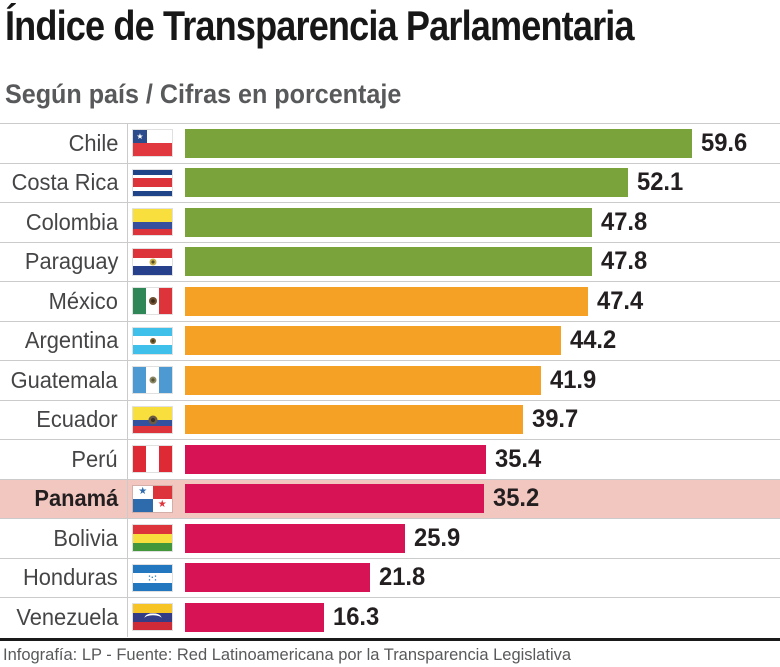  I want to click on country-label: Colombia, so click(64, 222).